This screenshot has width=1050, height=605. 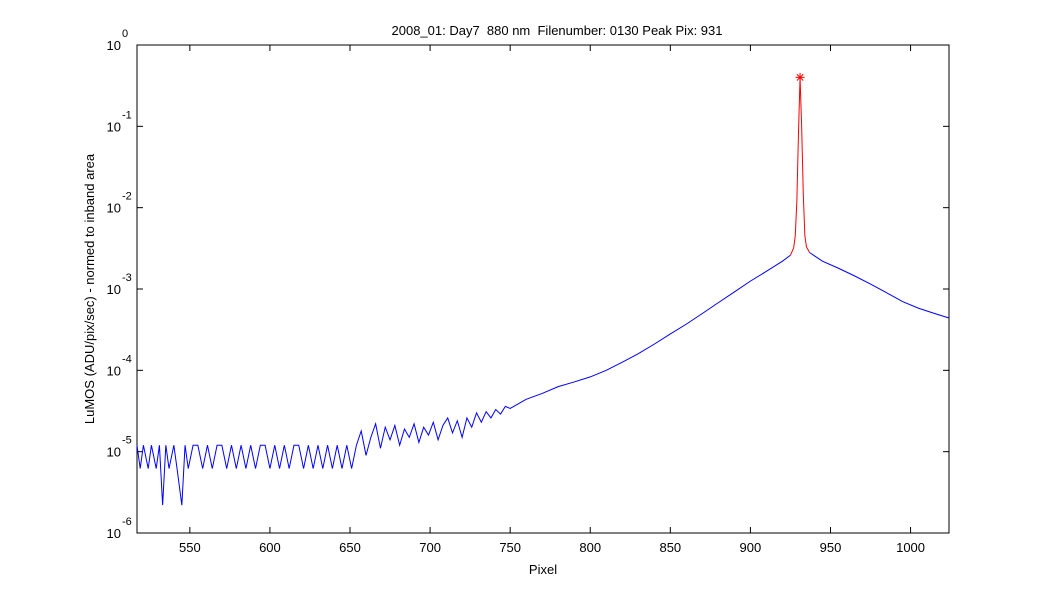 What do you see at coordinates (127, 359) in the screenshot?
I see `y-tick-exponent: -4` at bounding box center [127, 359].